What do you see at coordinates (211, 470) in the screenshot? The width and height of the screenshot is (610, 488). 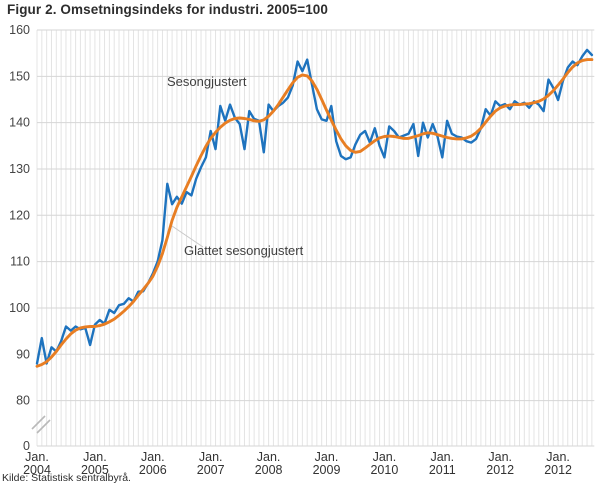 I see `x-axis-tick-label-year: 2007` at bounding box center [211, 470].